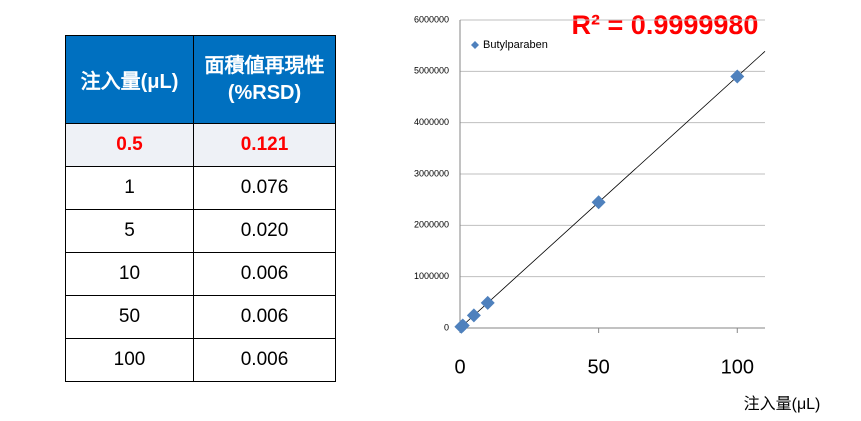  Describe the element at coordinates (446, 327) in the screenshot. I see `y-tick-label: 0` at that location.